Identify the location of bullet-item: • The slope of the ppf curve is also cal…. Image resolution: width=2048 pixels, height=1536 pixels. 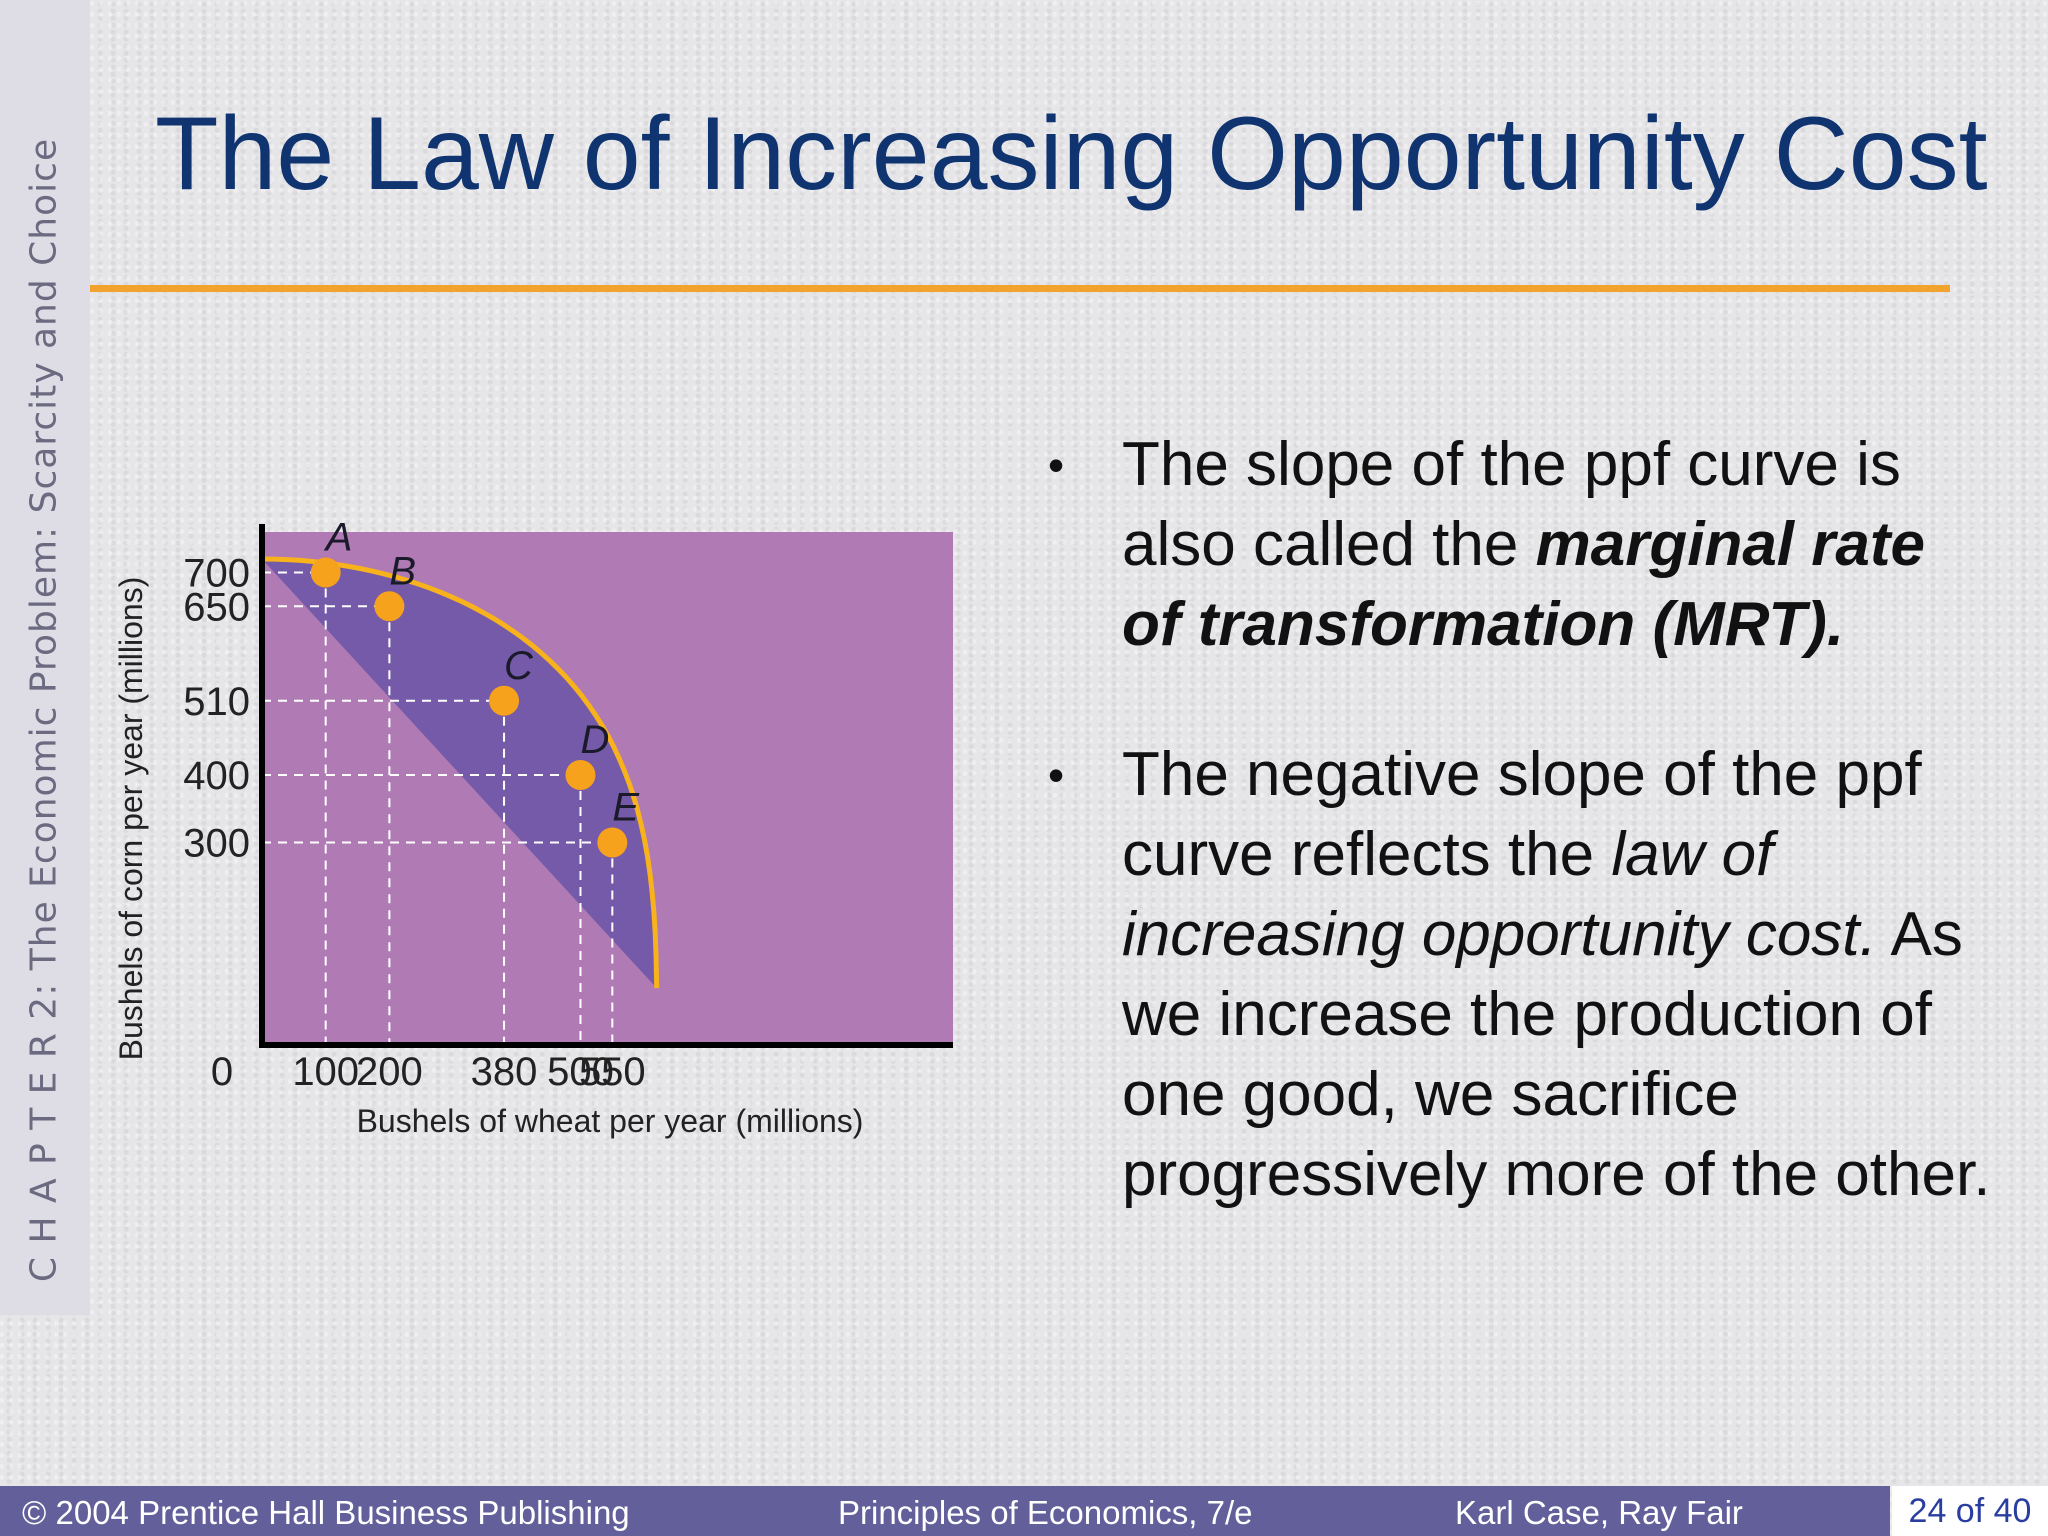
(1520, 545).